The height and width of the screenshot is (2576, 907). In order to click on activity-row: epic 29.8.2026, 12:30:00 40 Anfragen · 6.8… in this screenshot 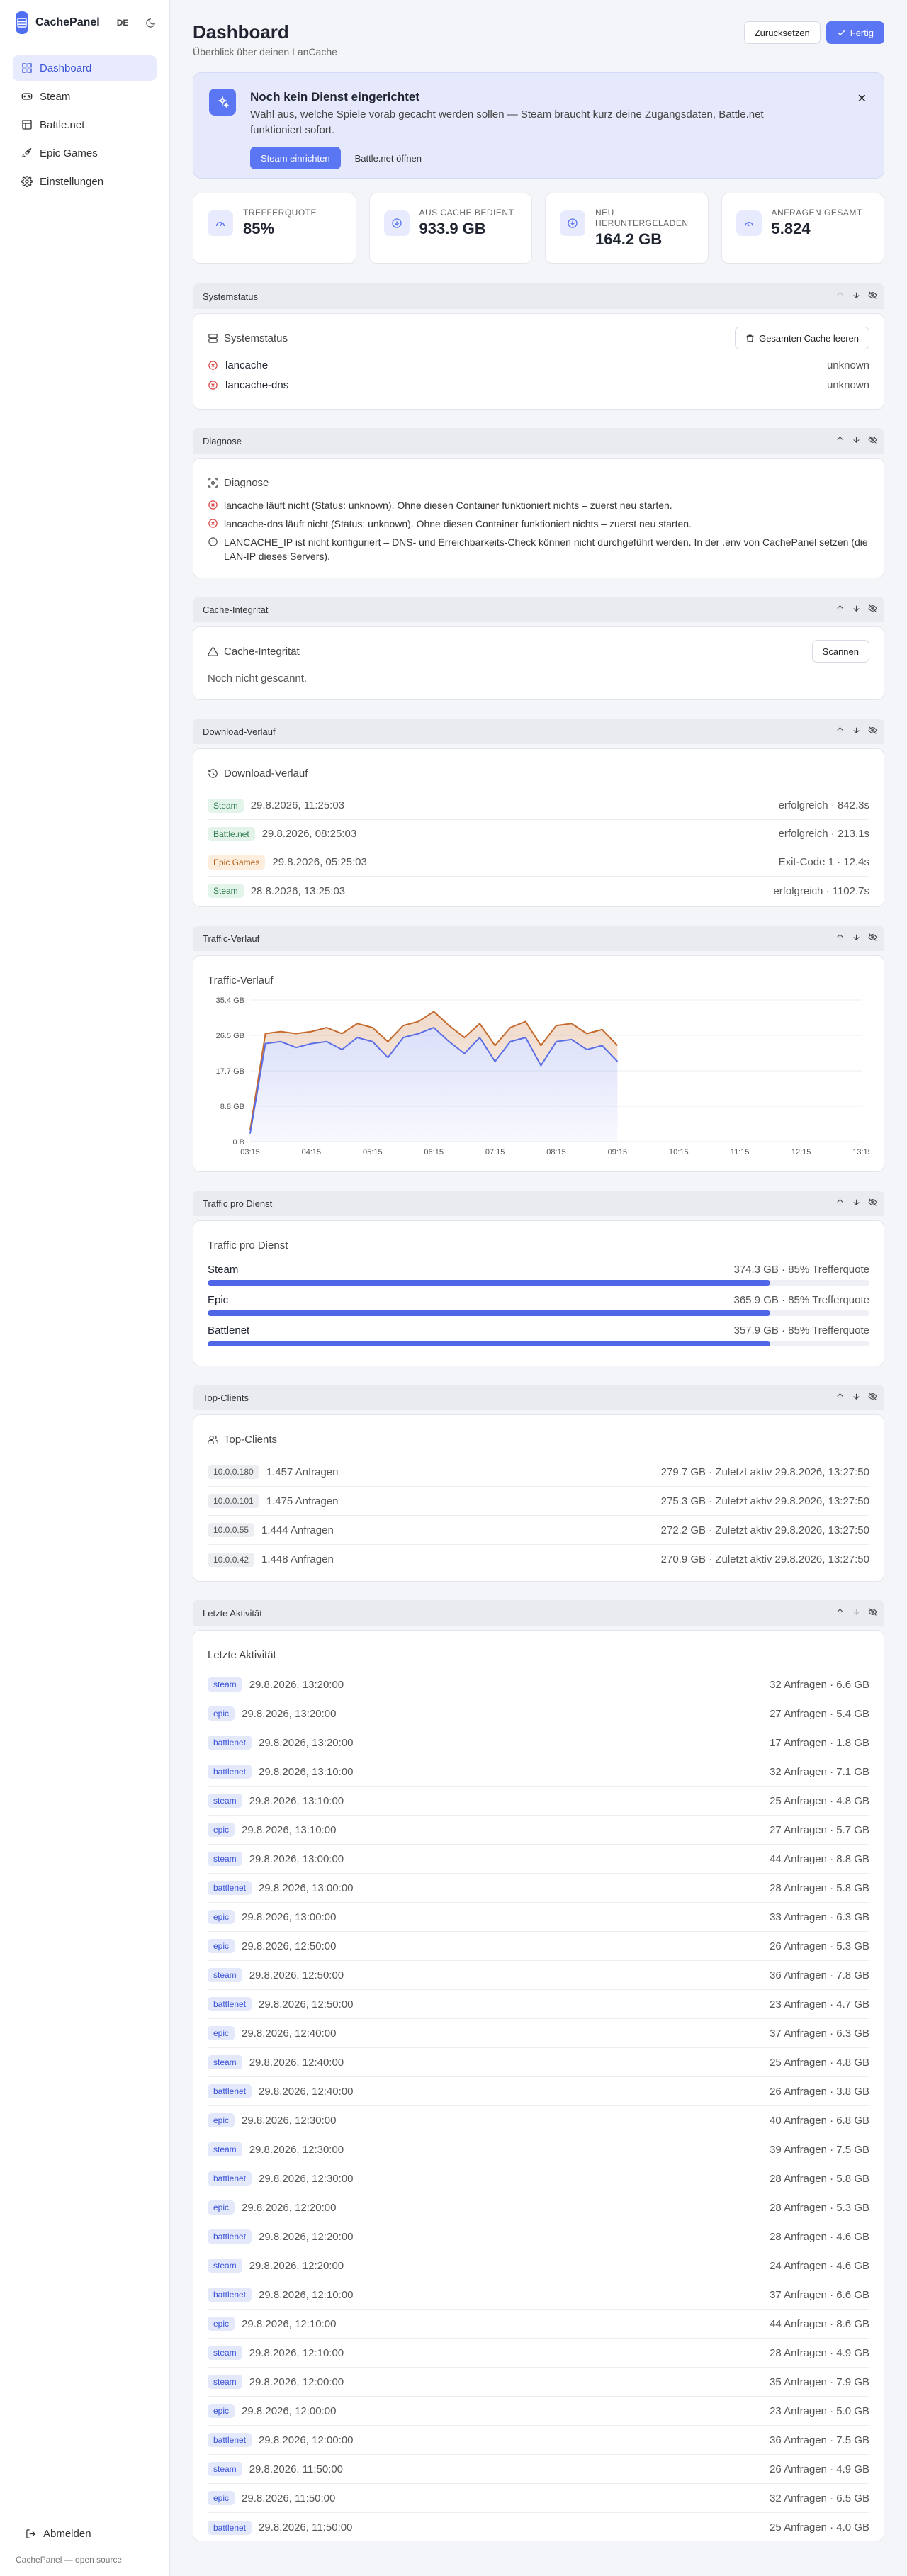, I will do `click(538, 2120)`.